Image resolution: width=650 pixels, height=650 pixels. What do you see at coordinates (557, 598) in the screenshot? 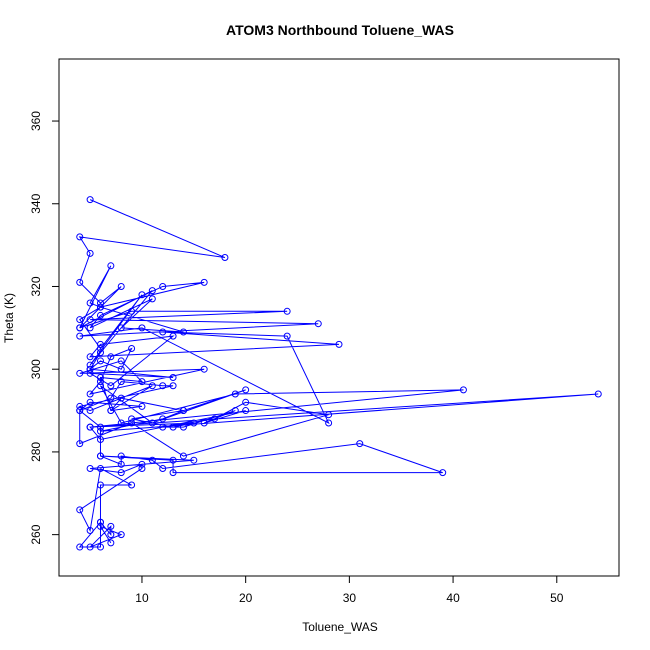
I see `x-tick-label: 50` at bounding box center [557, 598].